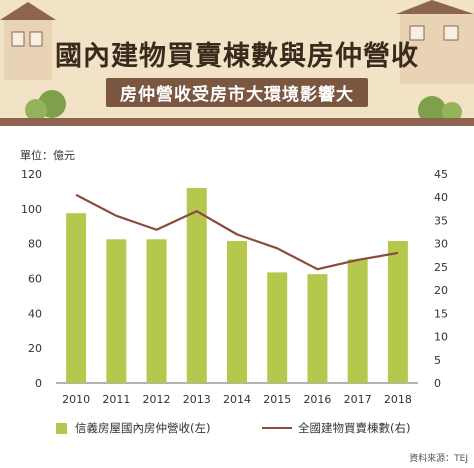 Image resolution: width=474 pixels, height=468 pixels. Describe the element at coordinates (35, 348) in the screenshot. I see `y-left-tick-label: 20` at that location.